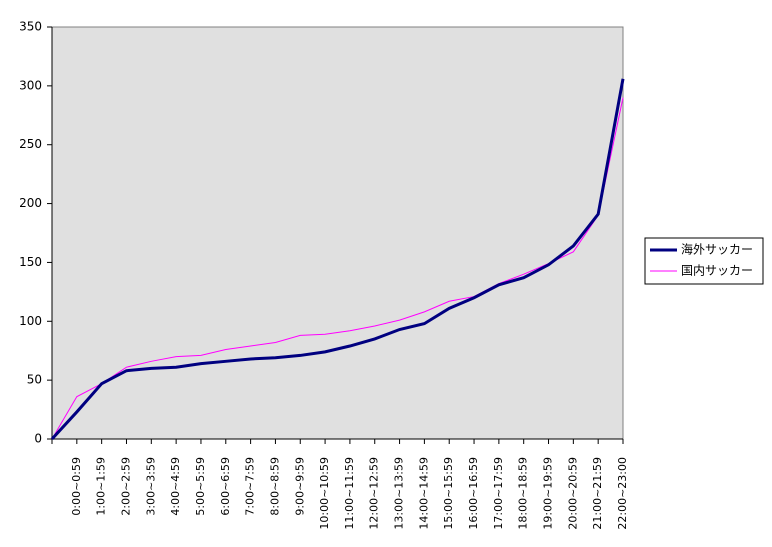 The width and height of the screenshot is (772, 547). I want to click on x-tick-label: 20:00~20:59, so click(572, 493).